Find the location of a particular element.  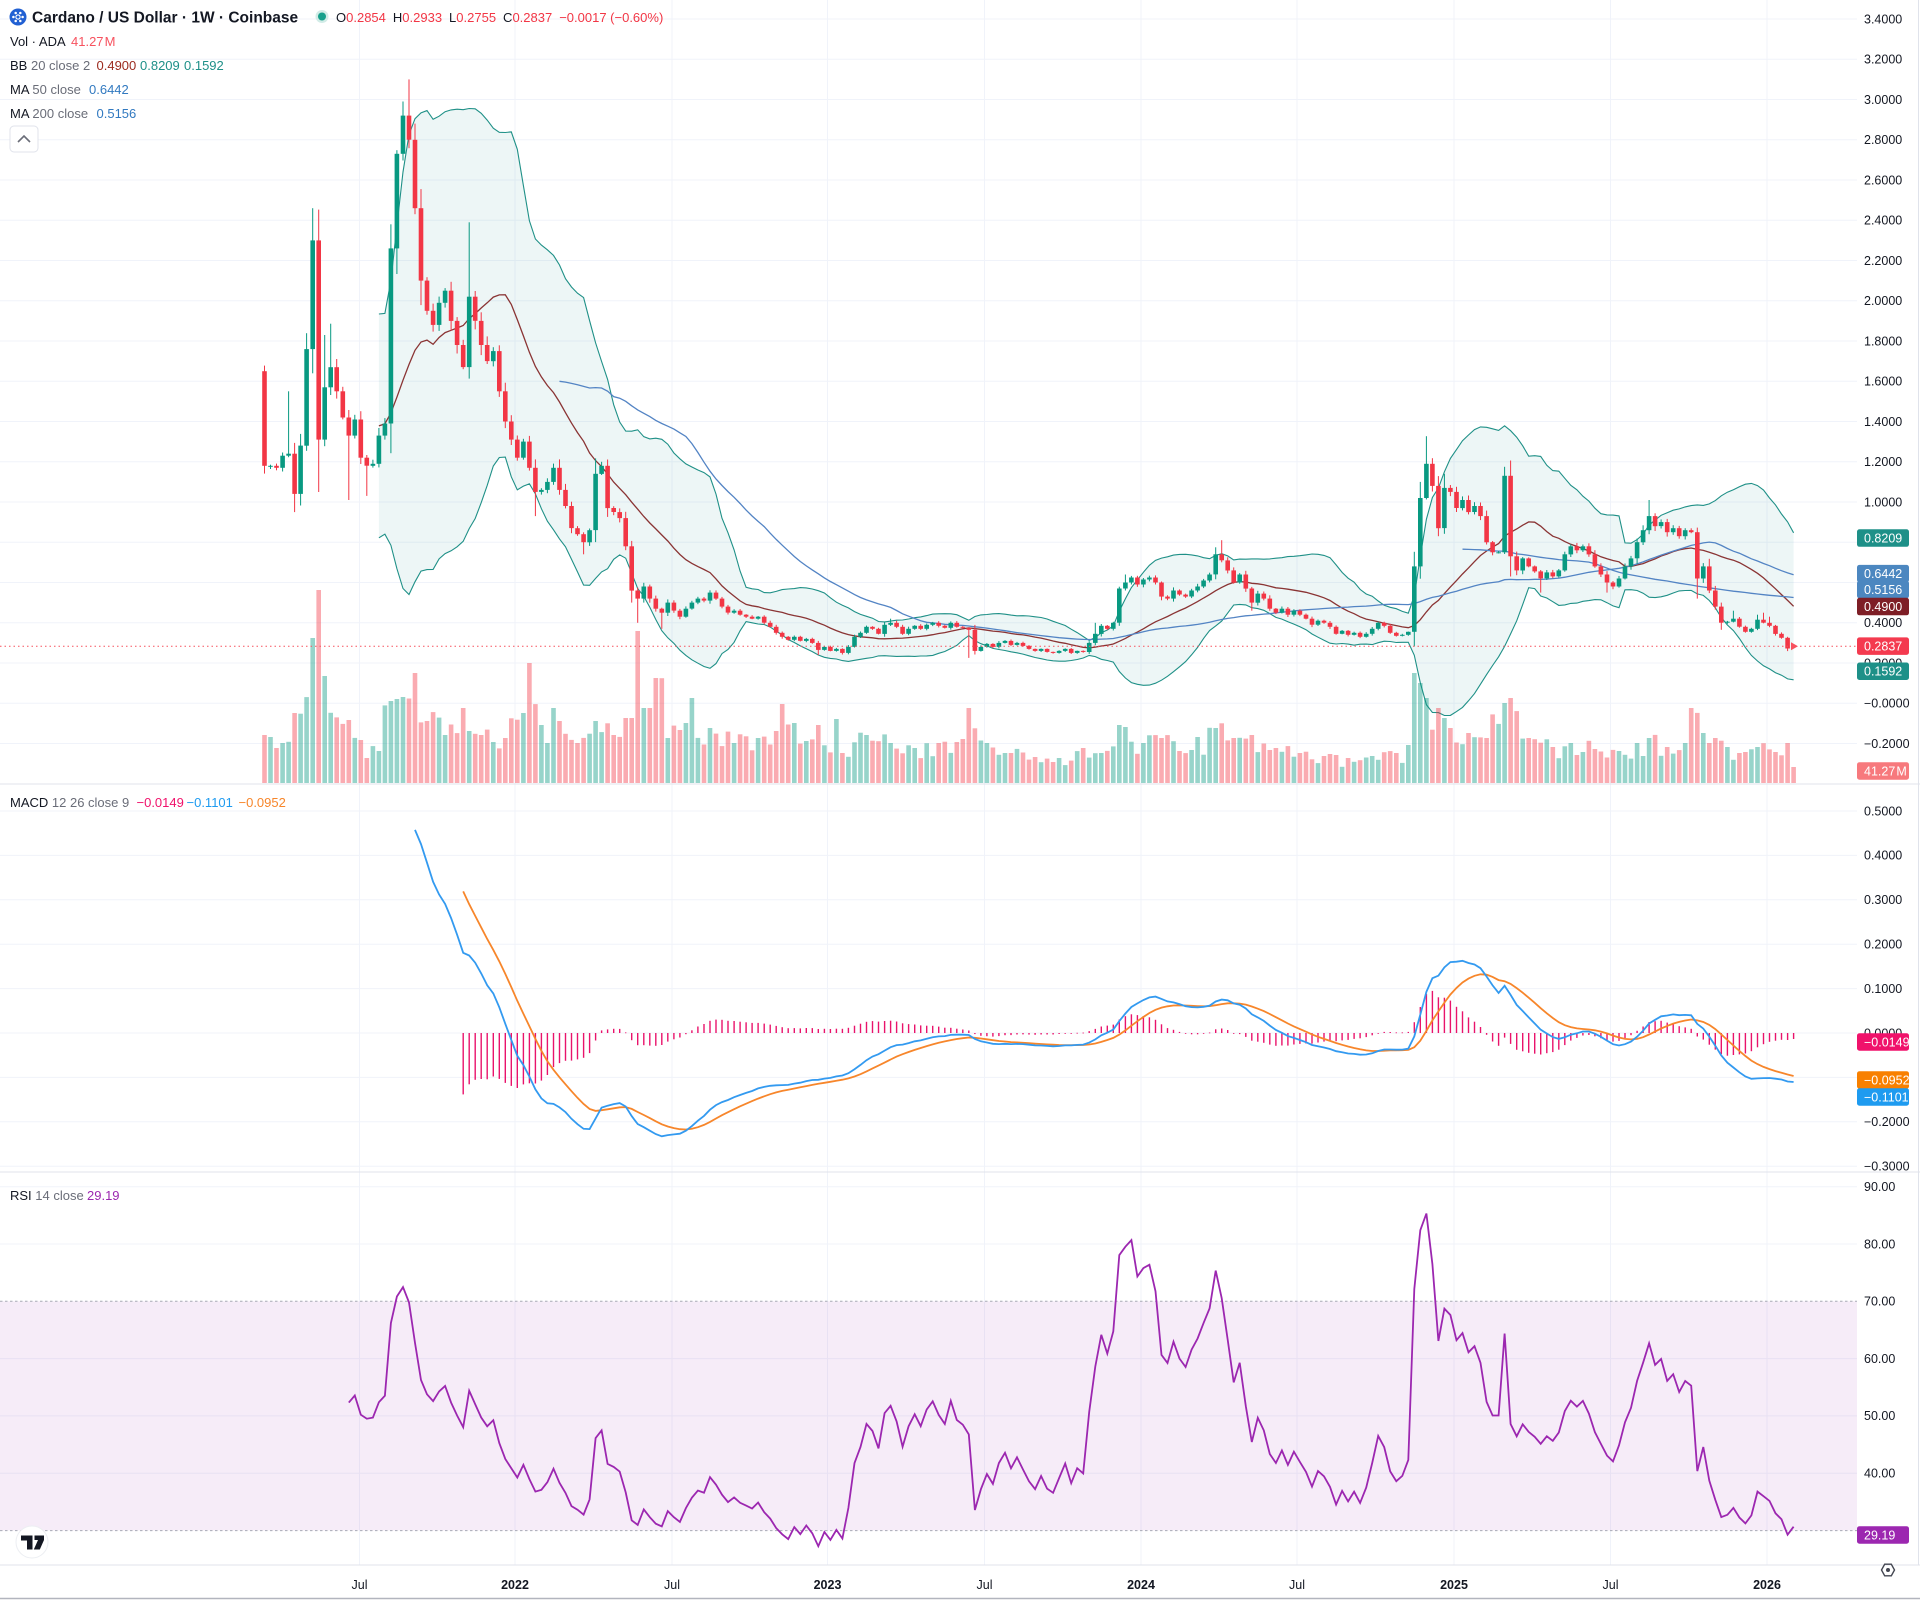

svg-text: 2023 is located at coordinates (828, 1585).